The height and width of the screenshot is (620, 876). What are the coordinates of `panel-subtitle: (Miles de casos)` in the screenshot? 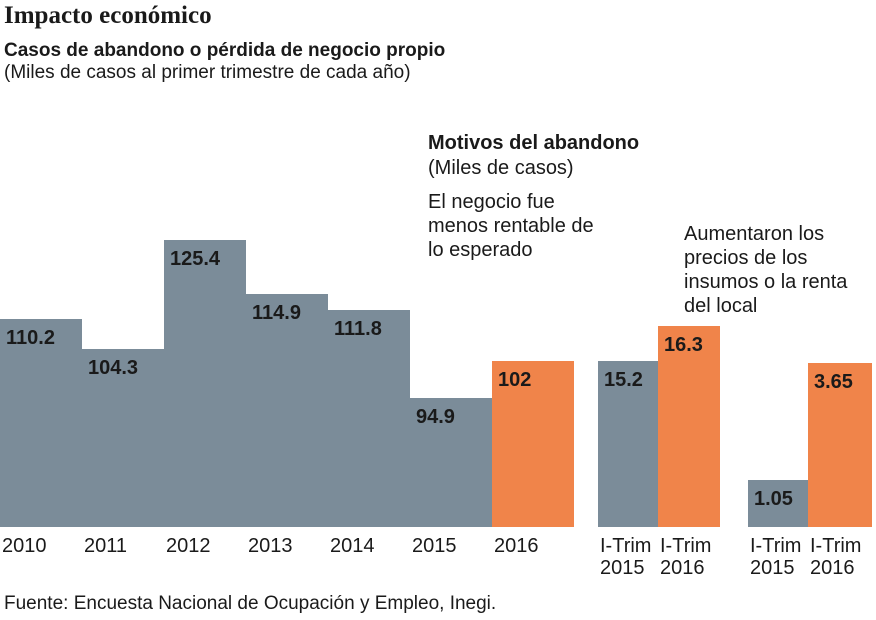 It's located at (501, 168).